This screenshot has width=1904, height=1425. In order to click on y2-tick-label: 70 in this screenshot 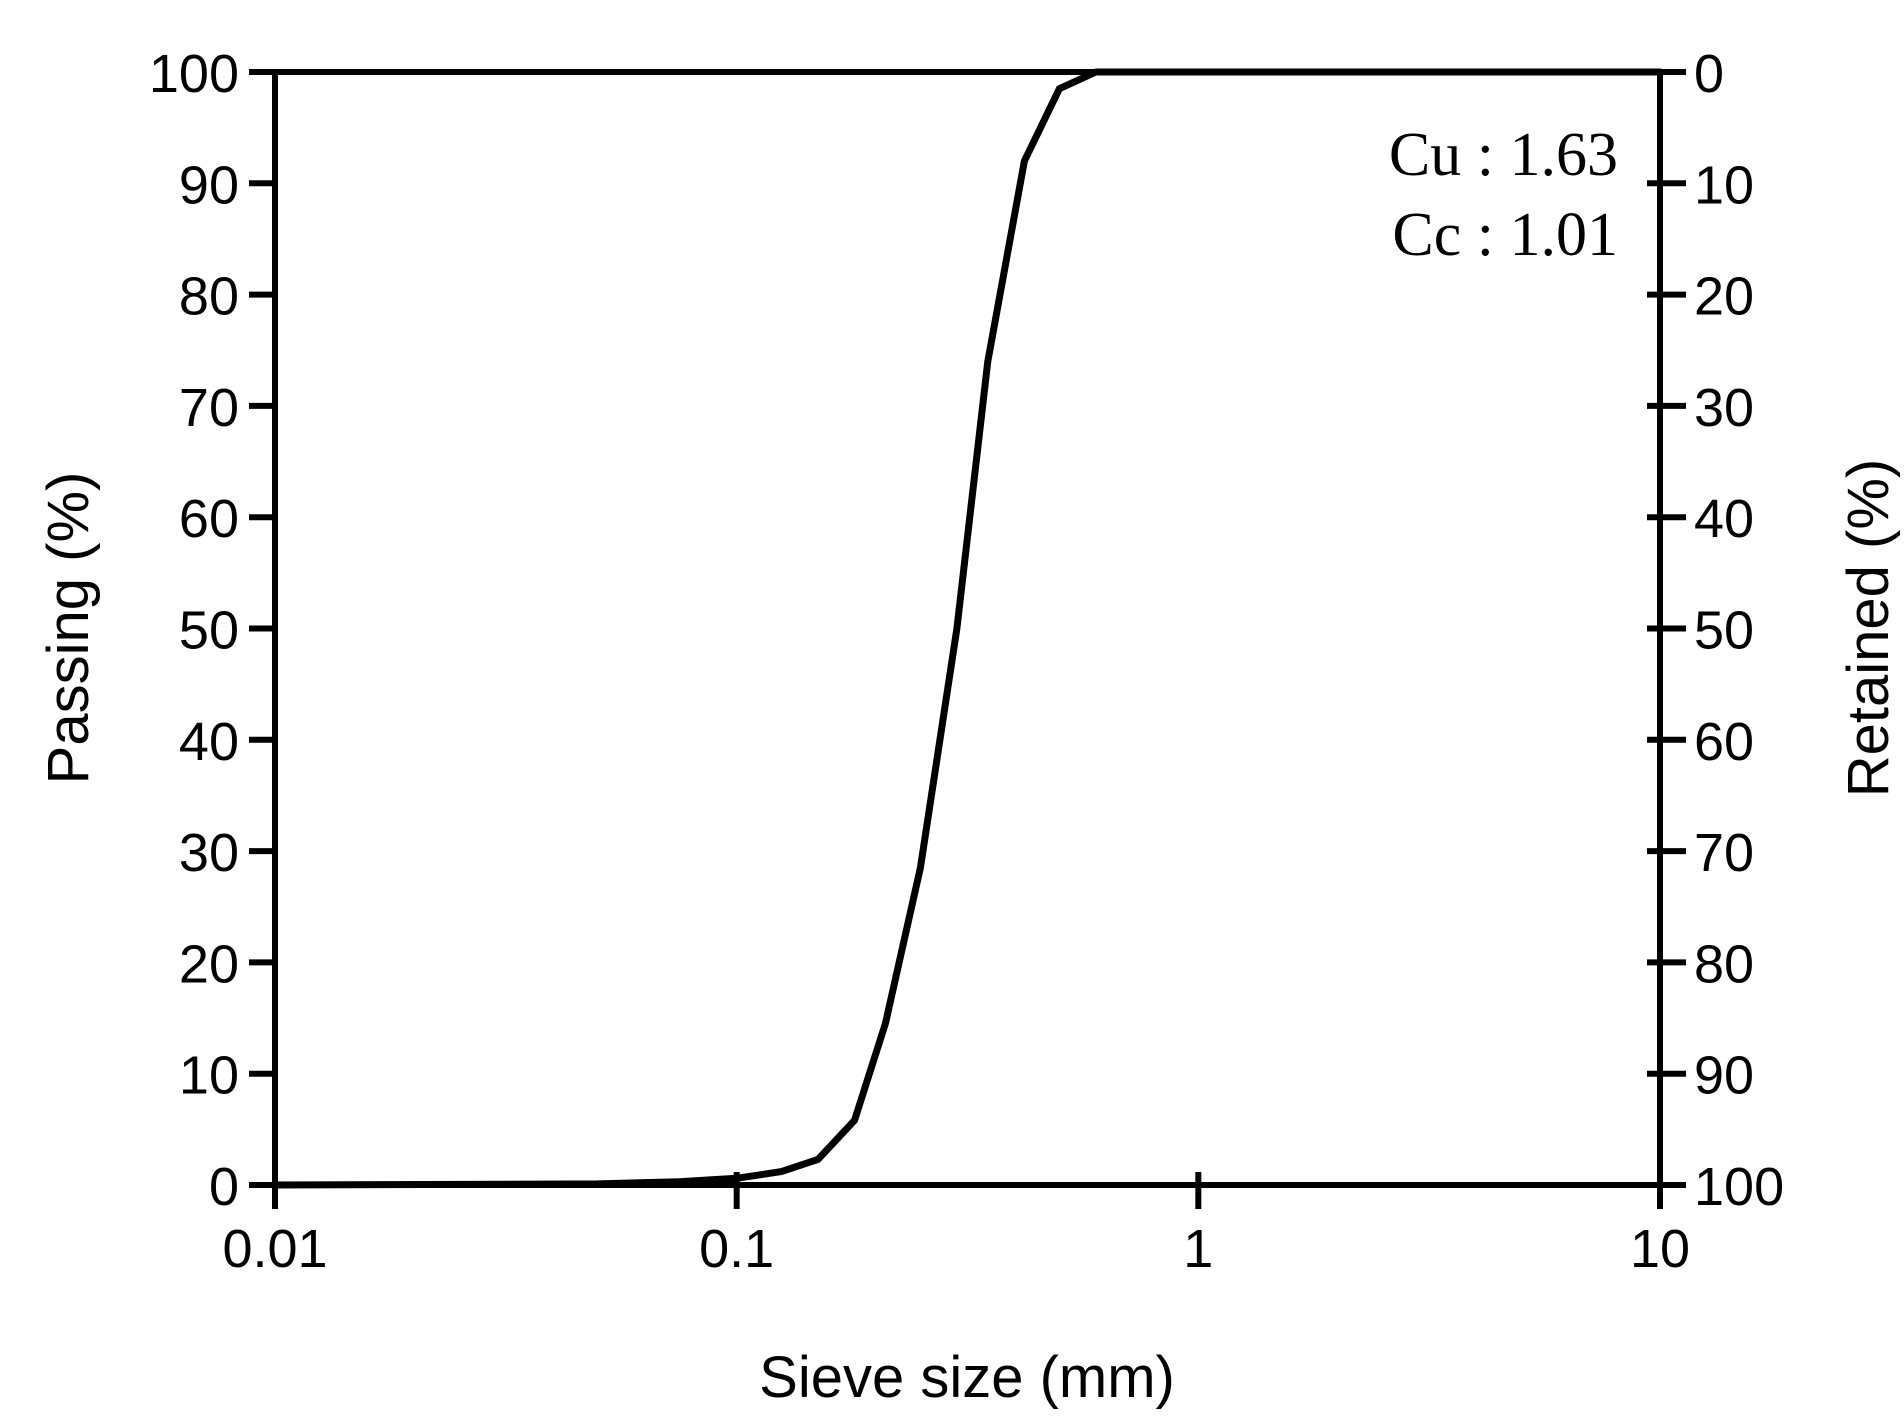, I will do `click(1724, 853)`.